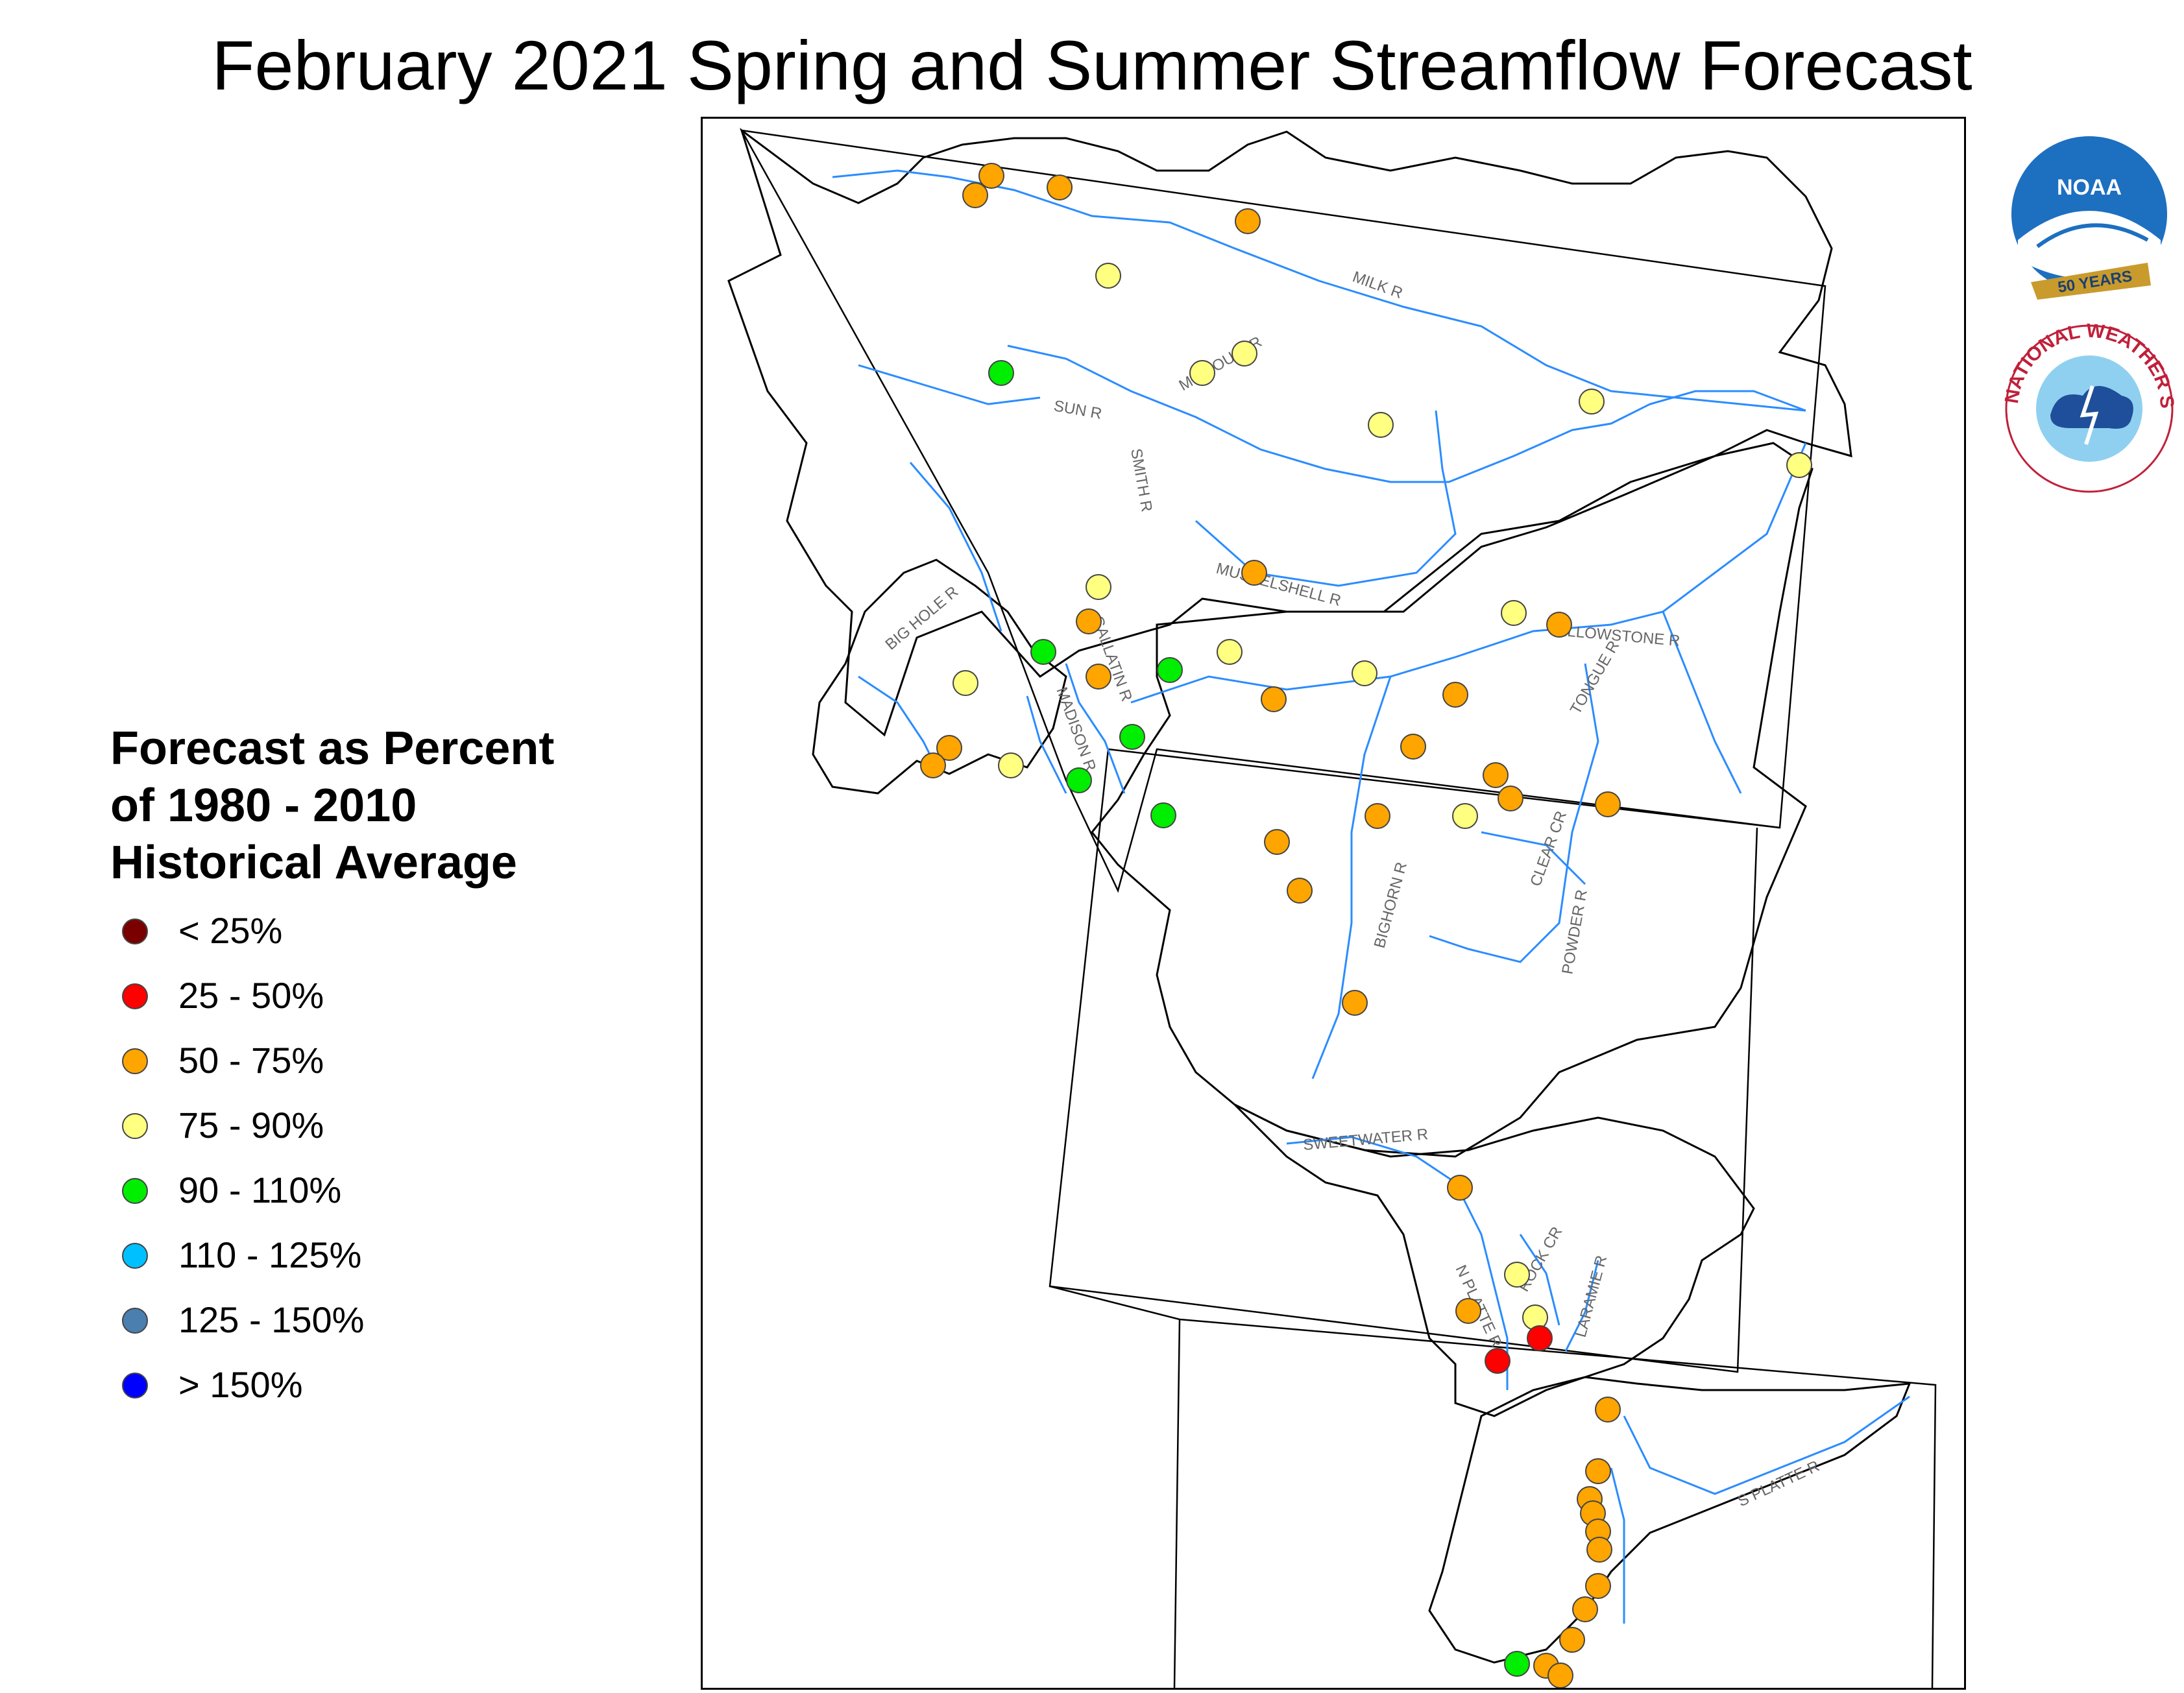 This screenshot has height=1693, width=2184. Describe the element at coordinates (1581, 1306) in the screenshot. I see `laramie-river` at that location.